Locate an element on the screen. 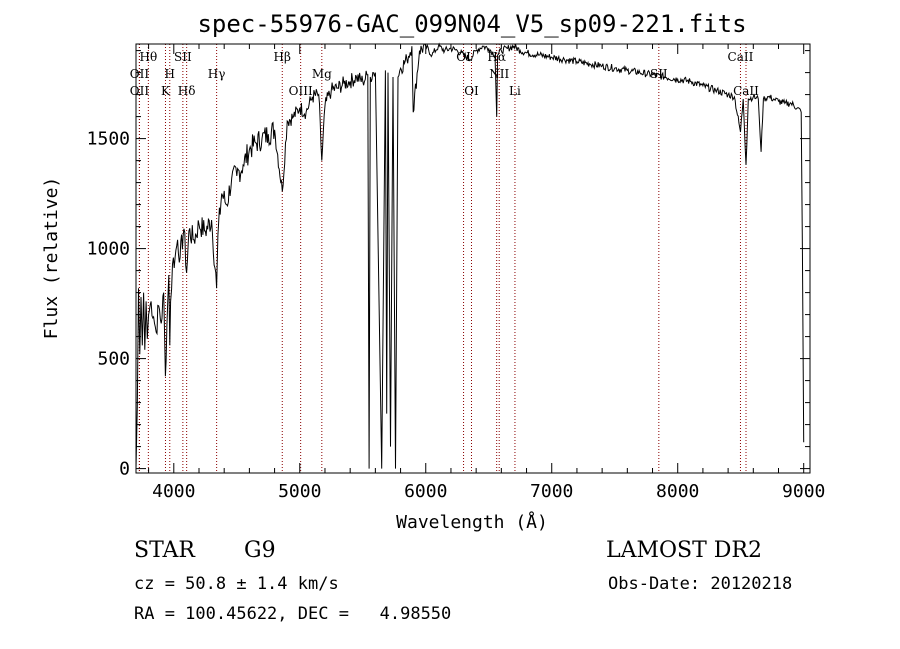 The width and height of the screenshot is (900, 649). line-label-7: Hγ is located at coordinates (217, 74).